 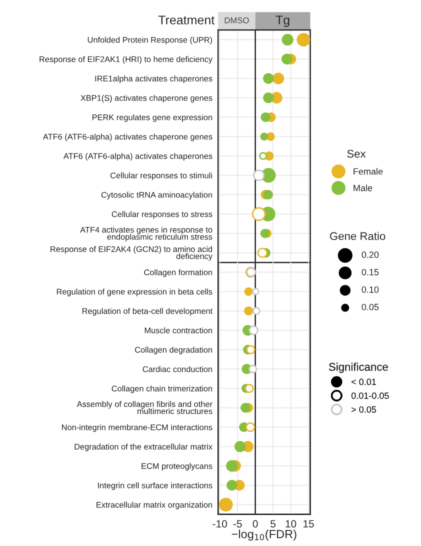 I want to click on x-tick-label: -10, so click(x=219, y=524).